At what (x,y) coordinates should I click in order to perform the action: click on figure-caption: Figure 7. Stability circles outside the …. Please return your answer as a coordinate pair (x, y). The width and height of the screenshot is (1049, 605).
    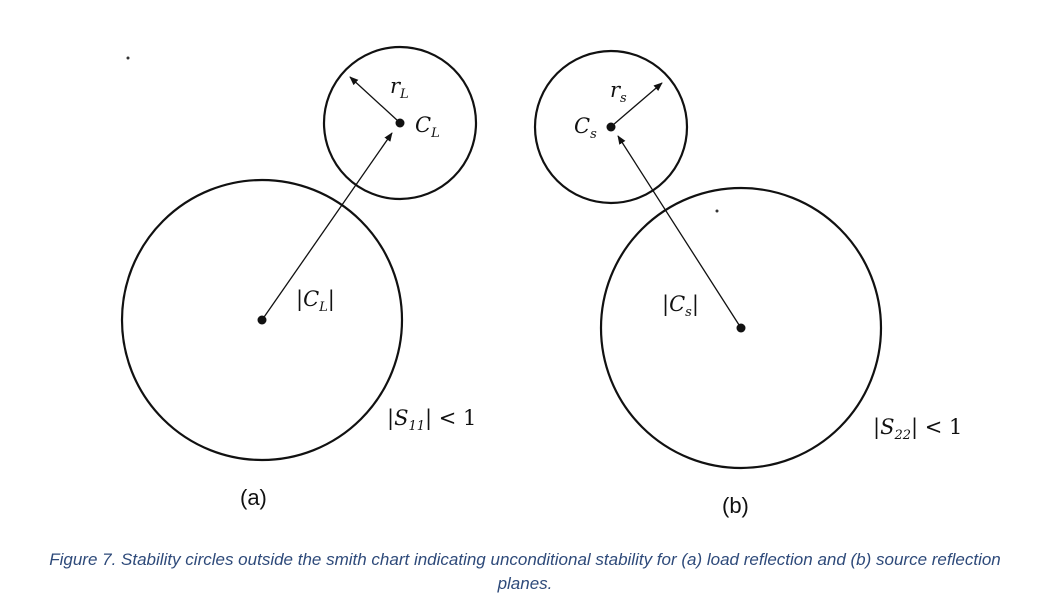
    Looking at the image, I should click on (525, 571).